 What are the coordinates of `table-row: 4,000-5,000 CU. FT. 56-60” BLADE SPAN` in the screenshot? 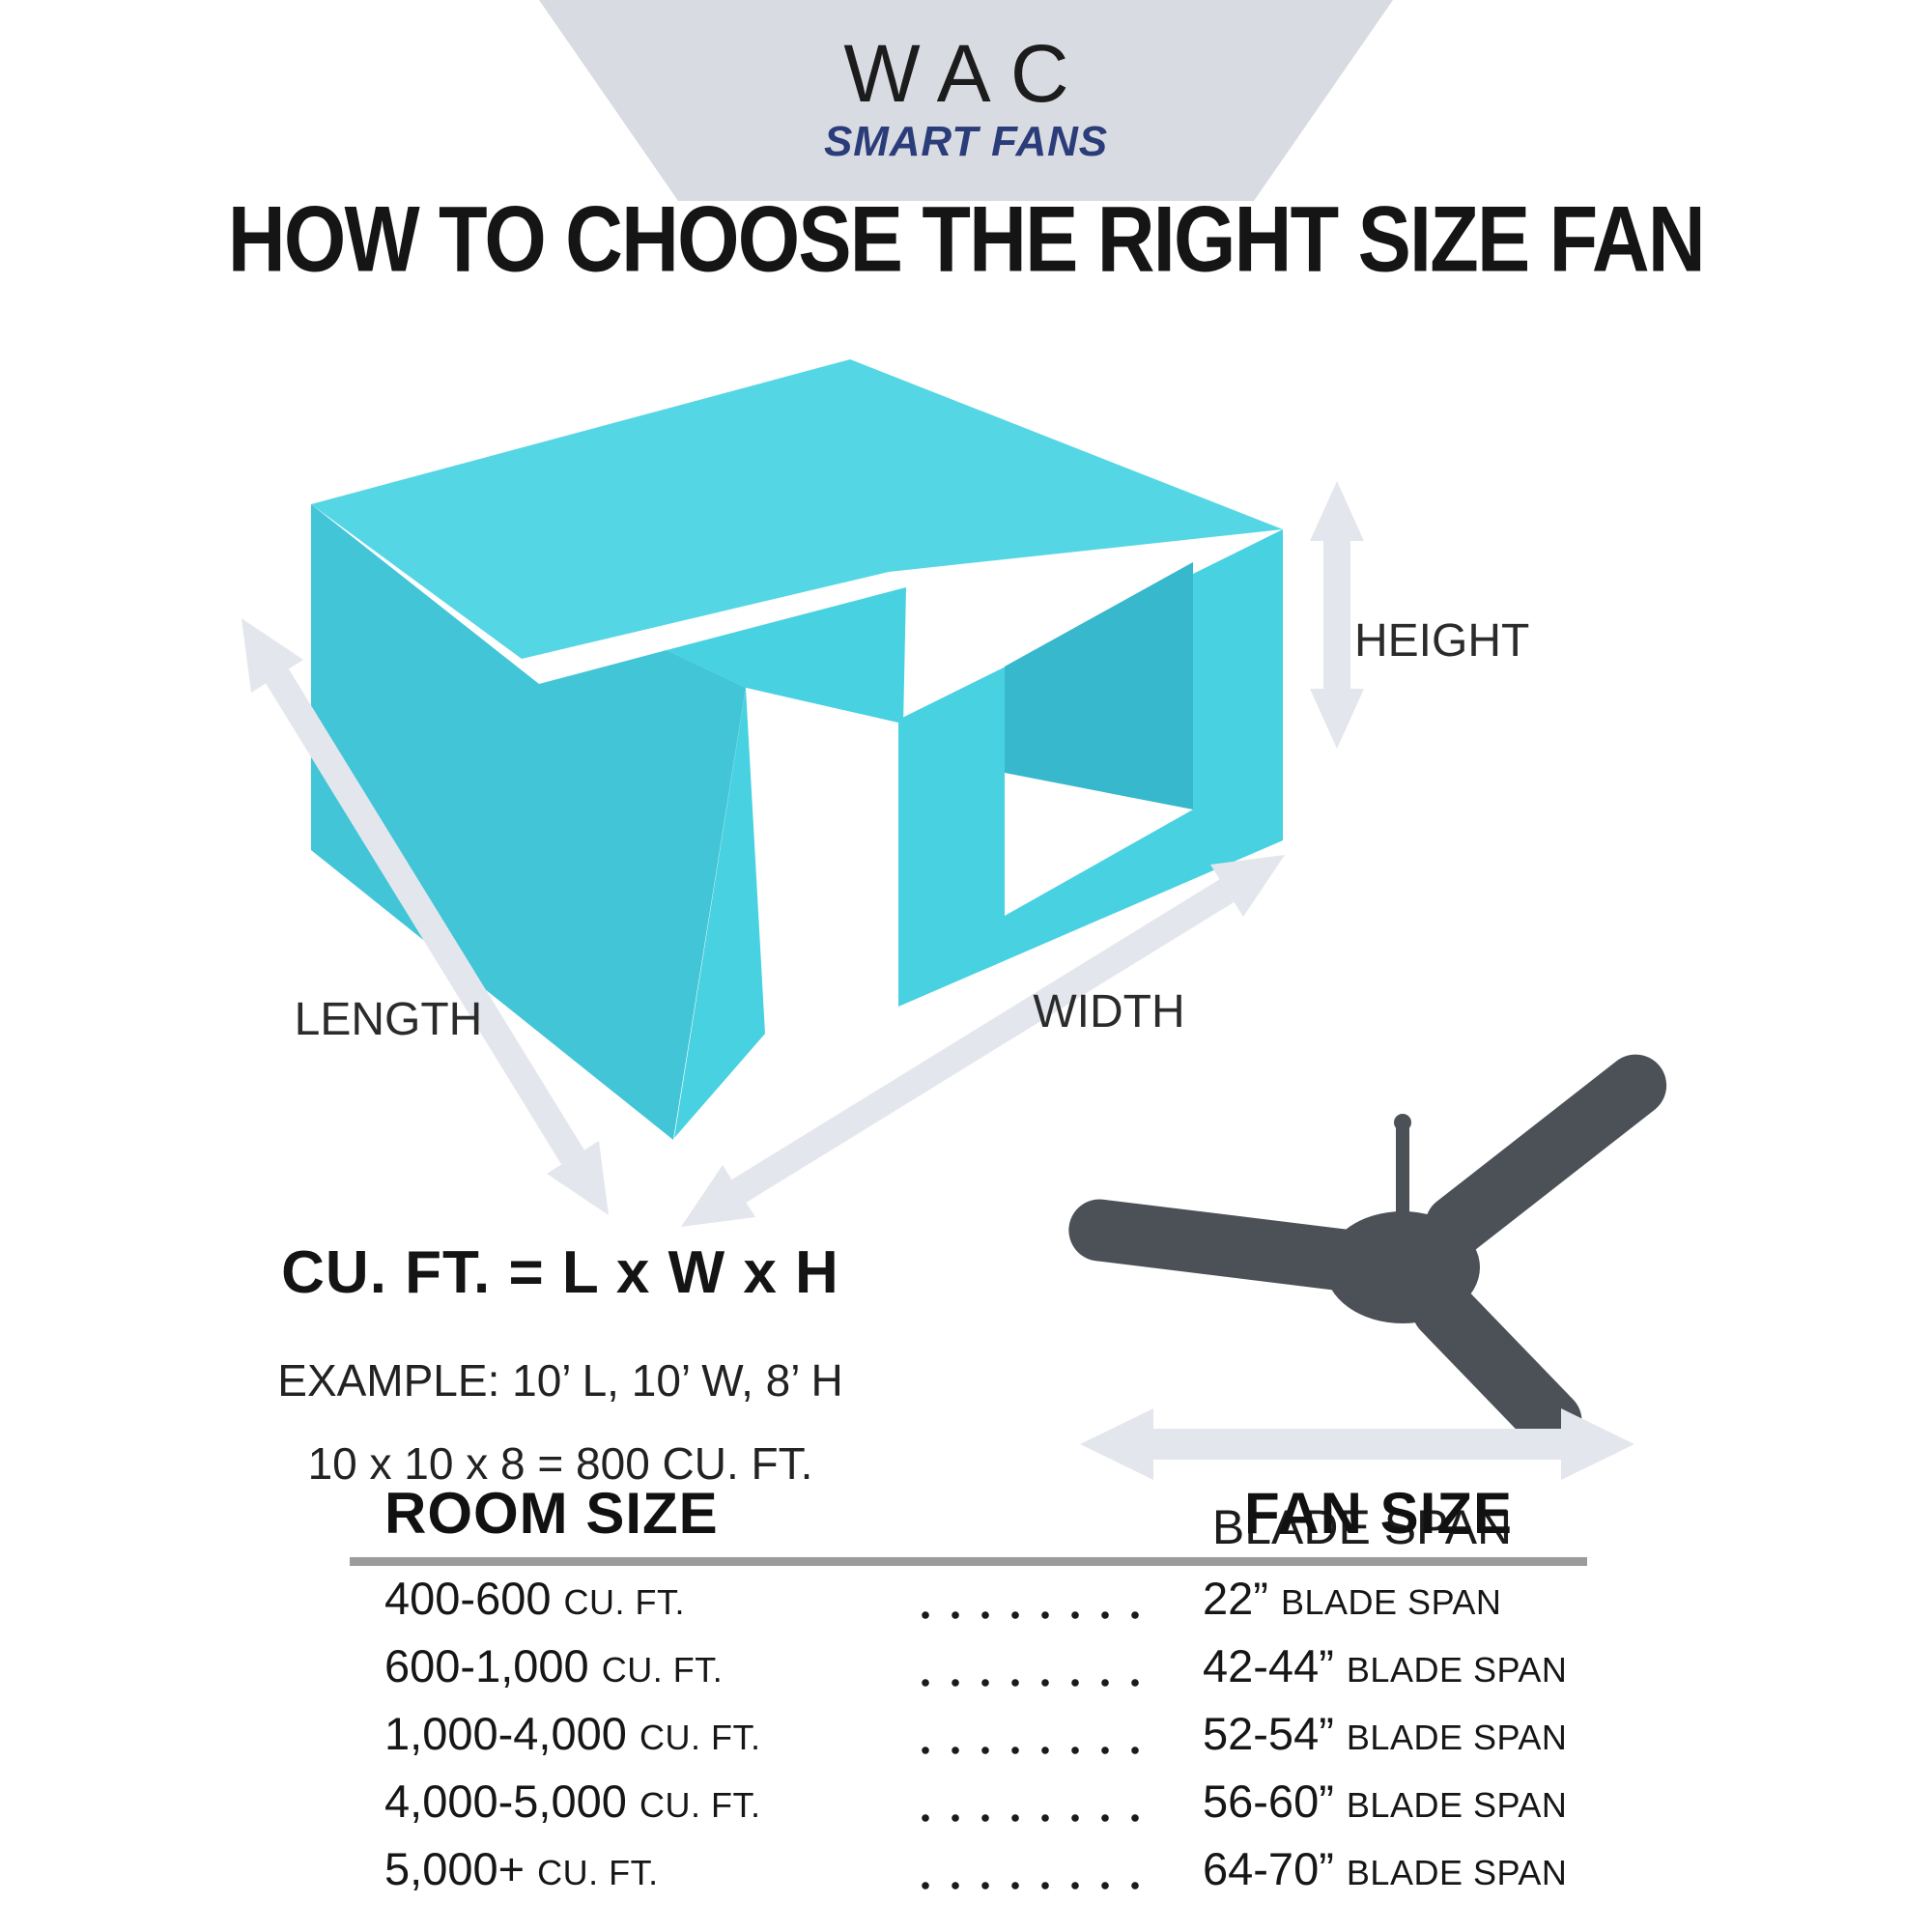 It's located at (968, 1808).